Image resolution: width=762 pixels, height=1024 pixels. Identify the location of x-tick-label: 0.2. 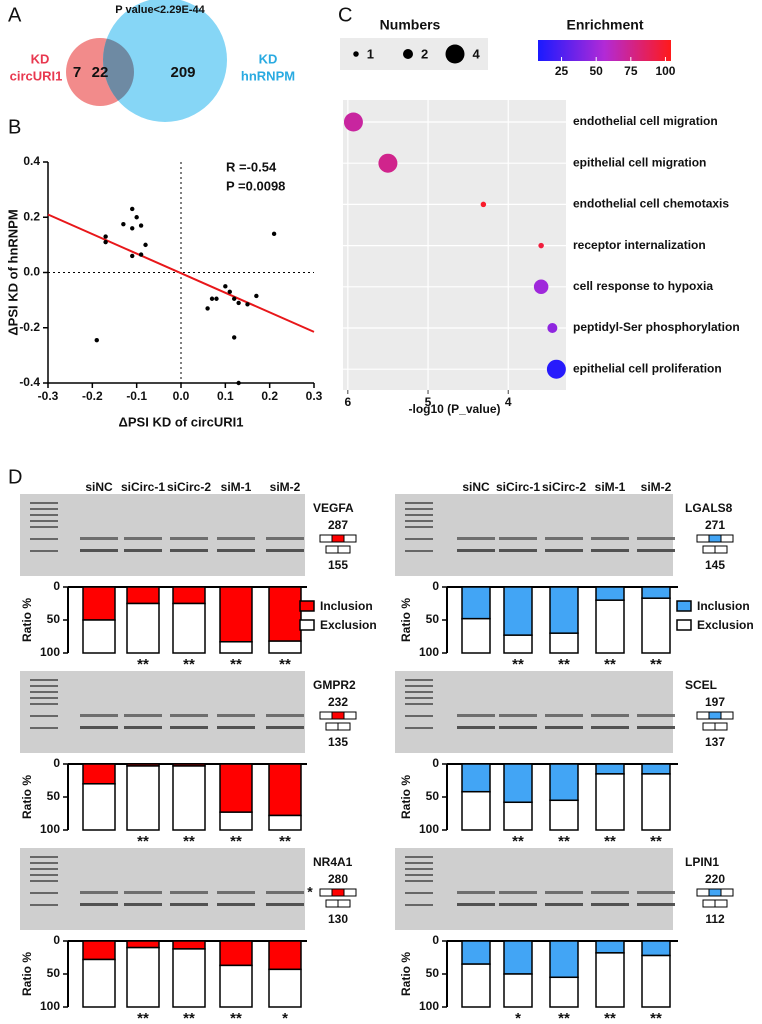
(269, 396).